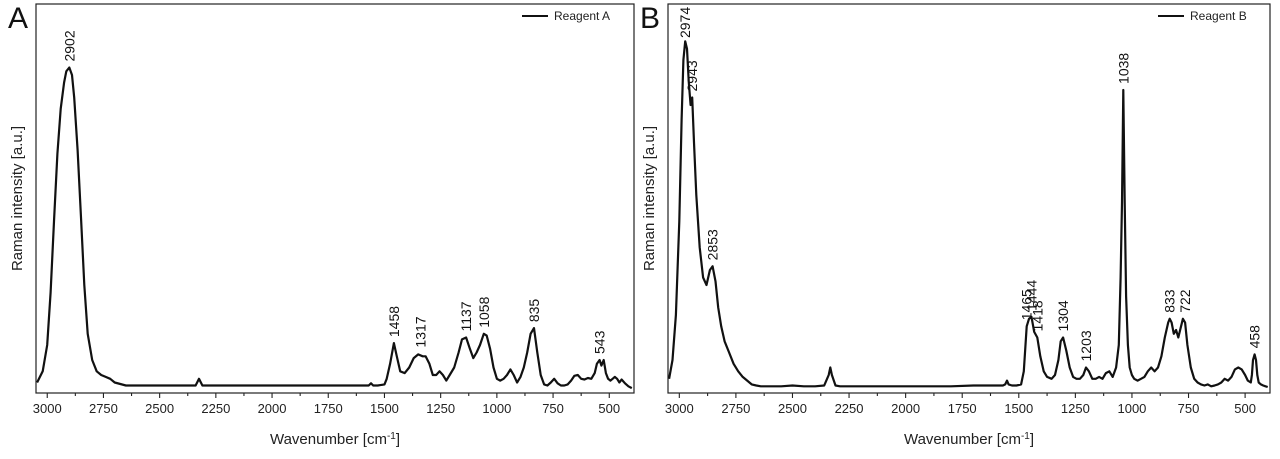  Describe the element at coordinates (420, 331) in the screenshot. I see `peak-label: 1317` at that location.